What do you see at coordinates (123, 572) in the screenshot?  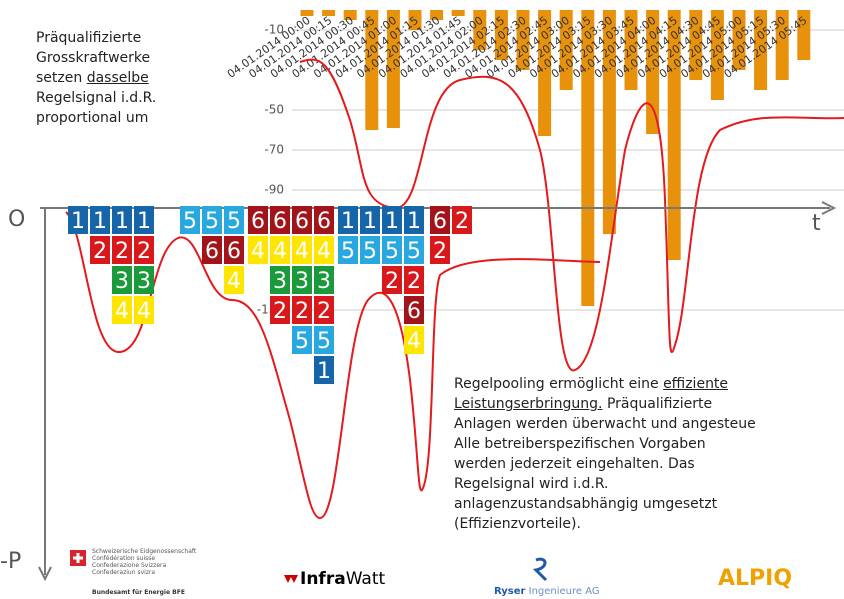 I see `logo-text: Confederaziun svizra` at bounding box center [123, 572].